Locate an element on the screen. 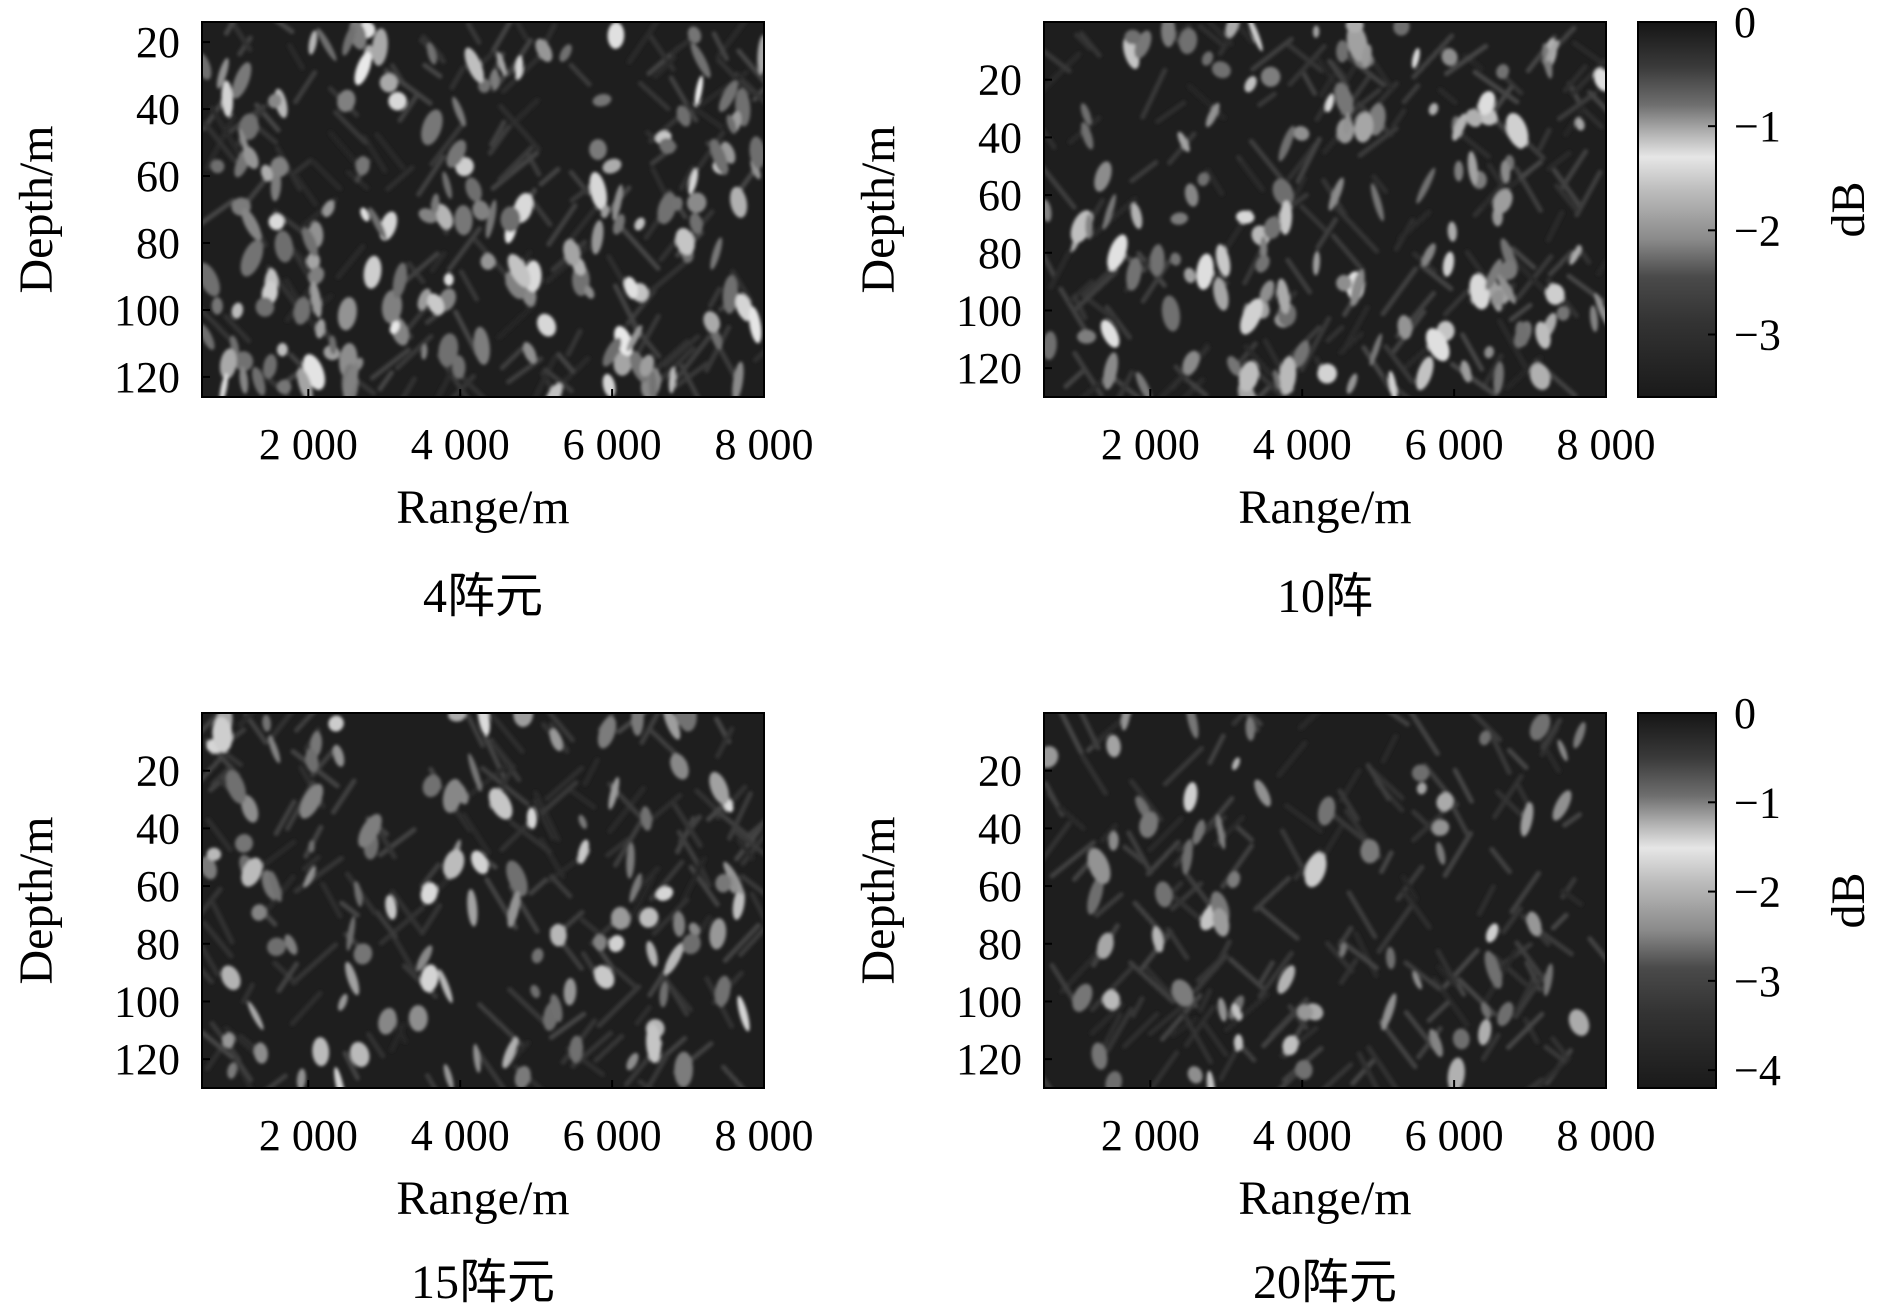  x-tick-label: 6 000 is located at coordinates (1454, 1135).